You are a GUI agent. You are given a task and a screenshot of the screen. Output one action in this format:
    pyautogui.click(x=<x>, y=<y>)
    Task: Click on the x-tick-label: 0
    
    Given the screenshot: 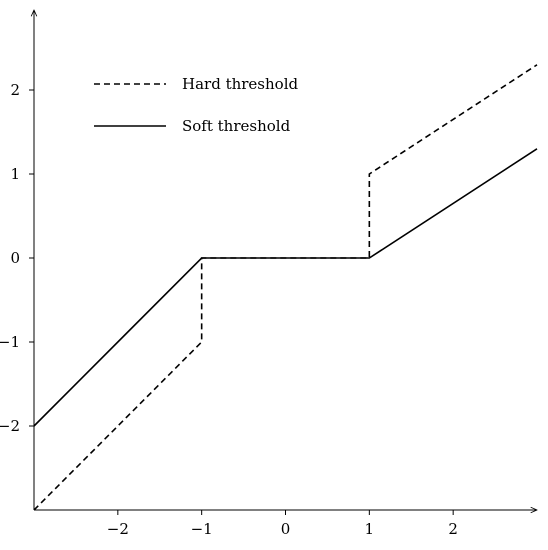 What is the action you would take?
    pyautogui.click(x=286, y=529)
    